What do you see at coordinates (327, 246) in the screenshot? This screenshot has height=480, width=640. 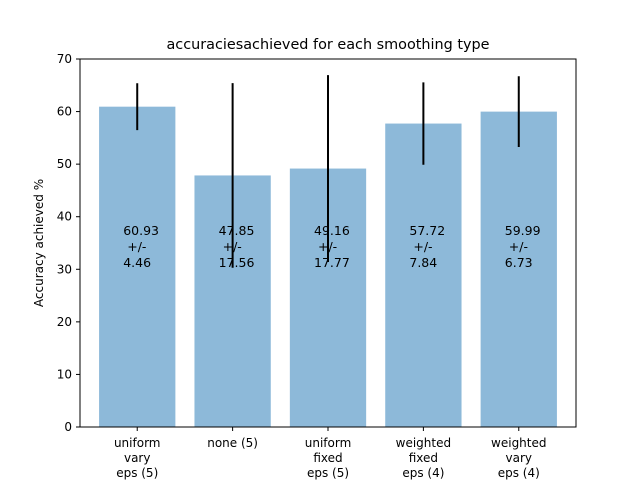 I see `data-label-2-1: +/-` at bounding box center [327, 246].